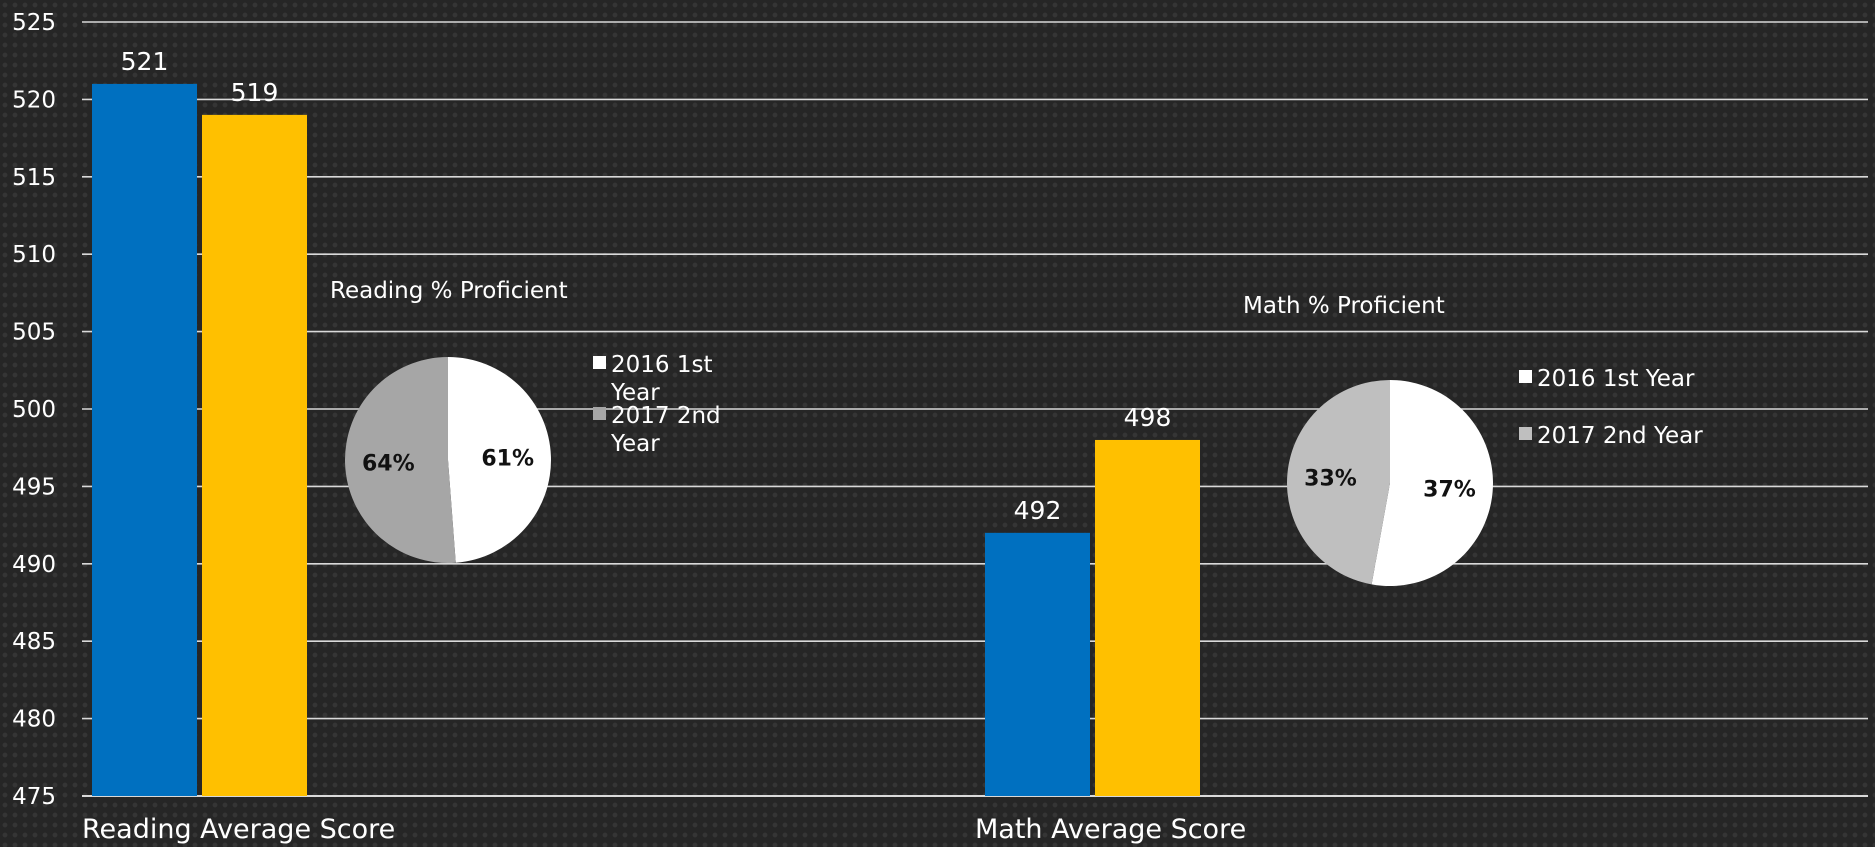 The width and height of the screenshot is (1875, 847). Describe the element at coordinates (1148, 417) in the screenshot. I see `bar-data-label: 498` at that location.